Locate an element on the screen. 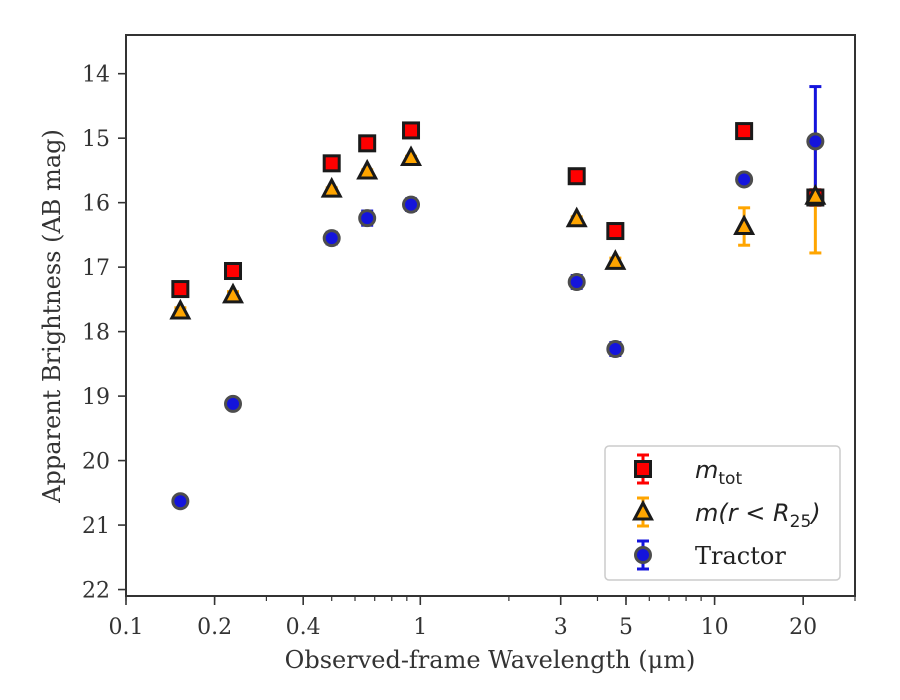 This screenshot has height=700, width=900. y-tick-label: 17 is located at coordinates (96, 268).